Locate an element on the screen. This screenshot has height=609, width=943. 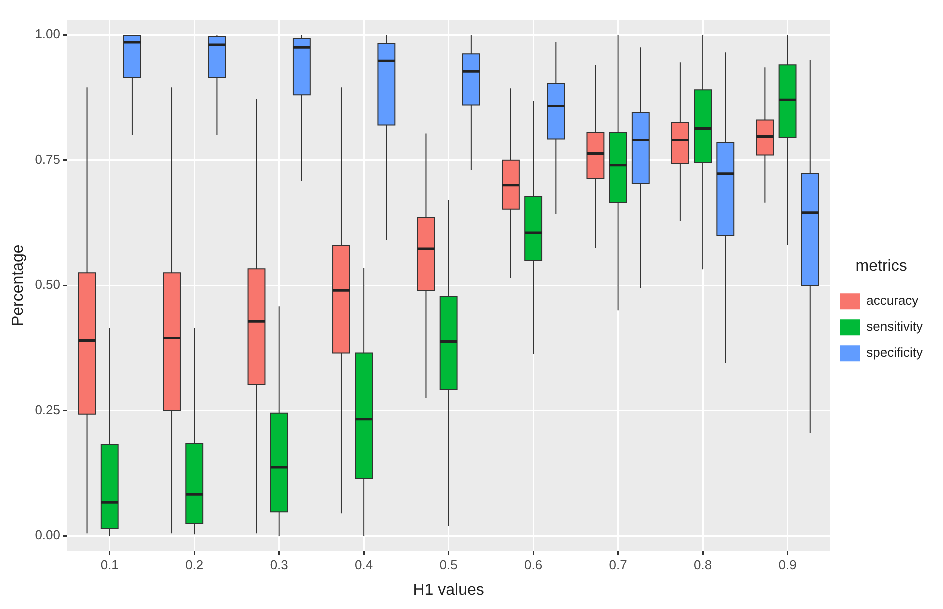
x-tick-label: 0.7 is located at coordinates (618, 565).